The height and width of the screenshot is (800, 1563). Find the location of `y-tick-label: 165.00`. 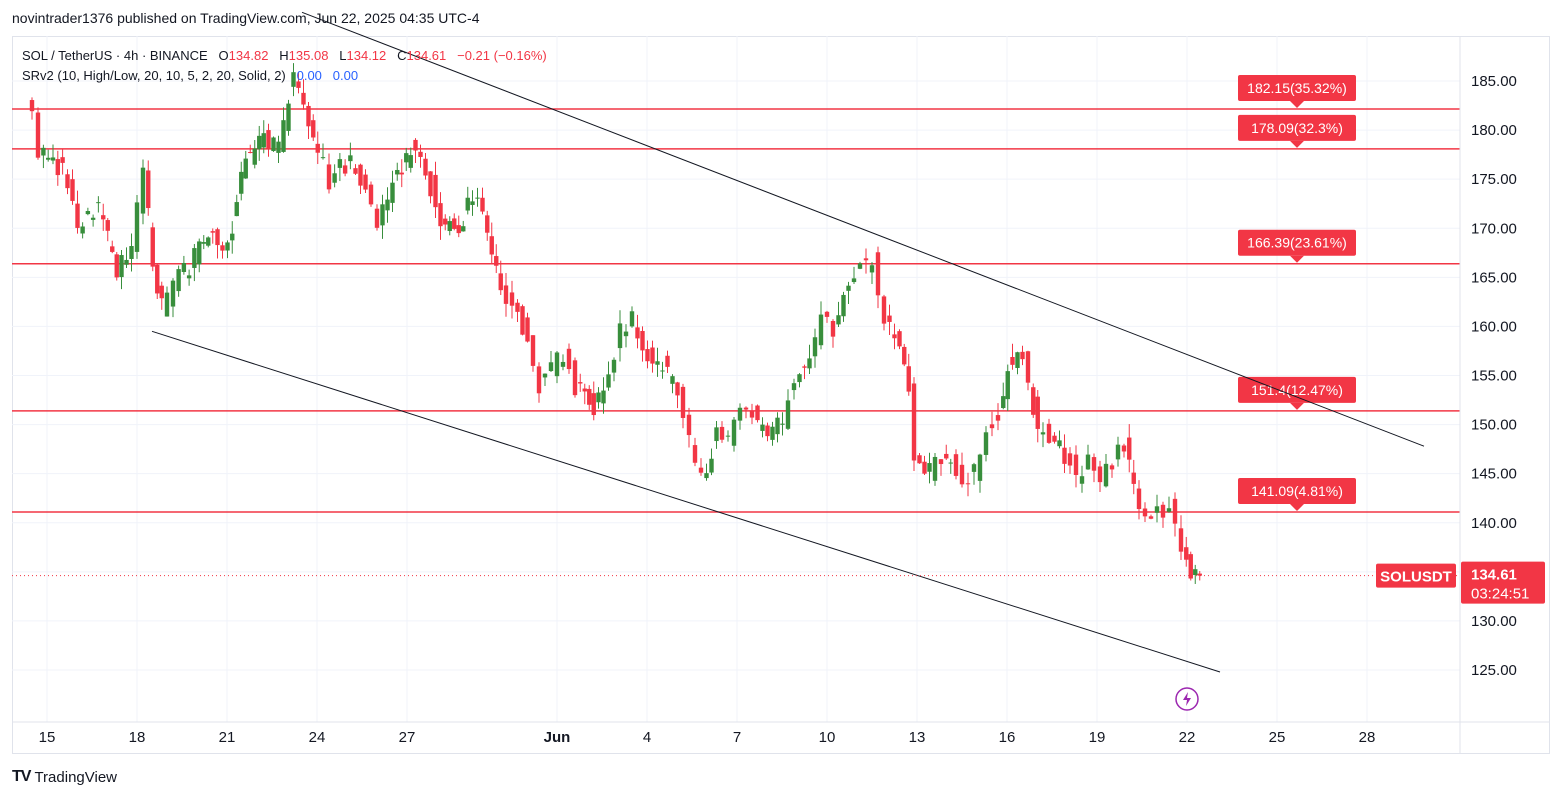

y-tick-label: 165.00 is located at coordinates (1494, 277).